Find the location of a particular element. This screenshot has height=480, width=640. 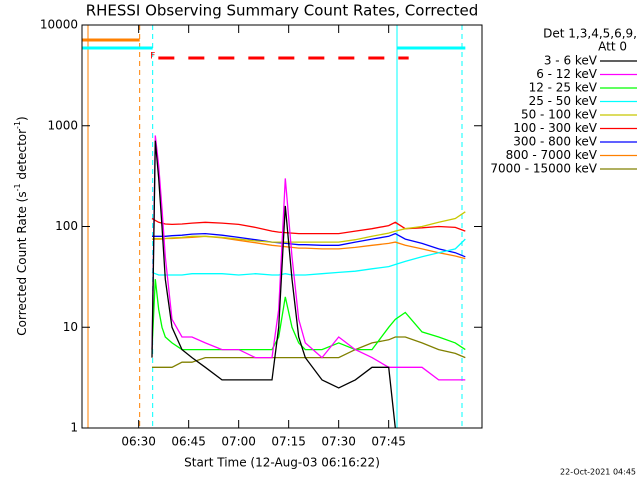

x-tick-label: 07:00 is located at coordinates (238, 442).